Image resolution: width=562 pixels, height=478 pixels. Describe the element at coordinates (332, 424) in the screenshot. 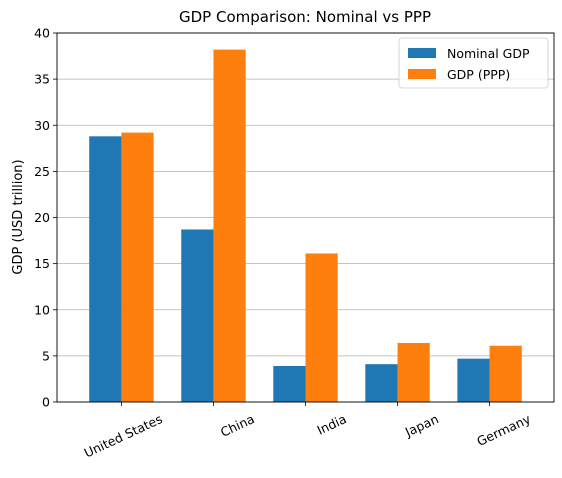

I see `x-tick-label: India` at that location.